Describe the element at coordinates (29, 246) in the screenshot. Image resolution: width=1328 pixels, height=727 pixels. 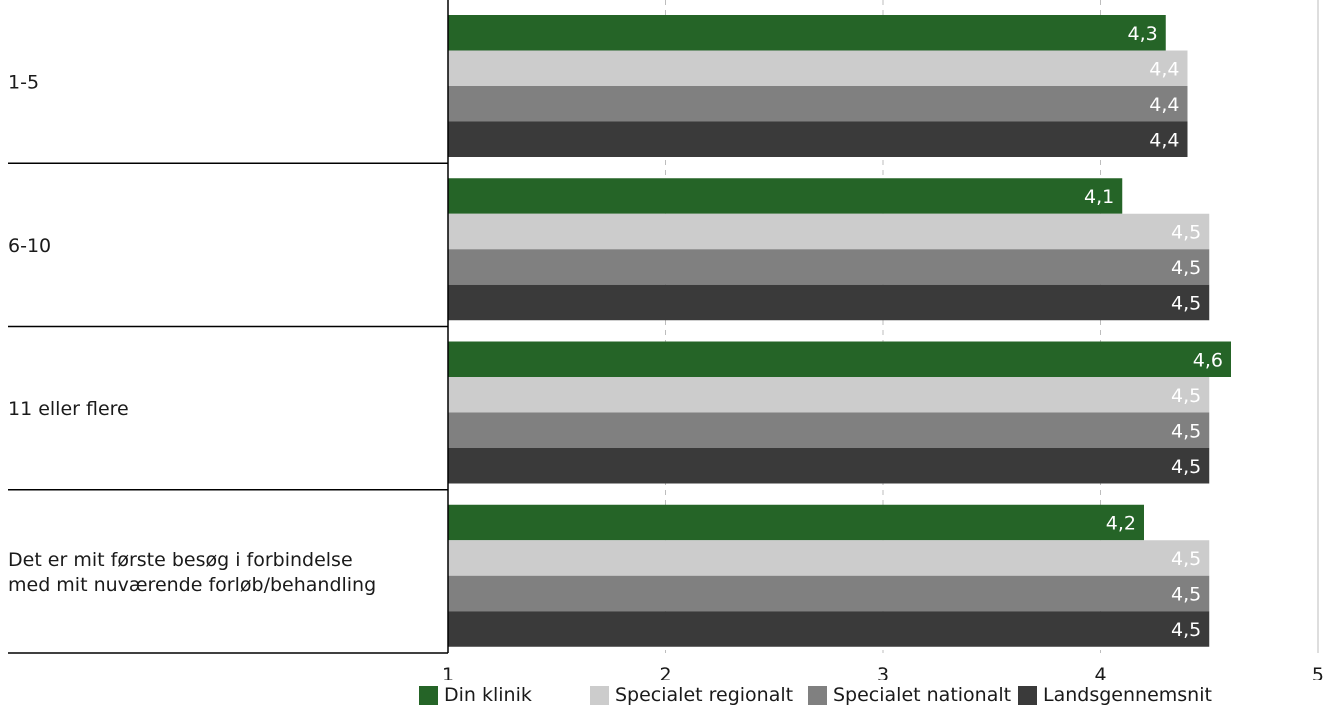
I see `category-label: 6-10` at that location.